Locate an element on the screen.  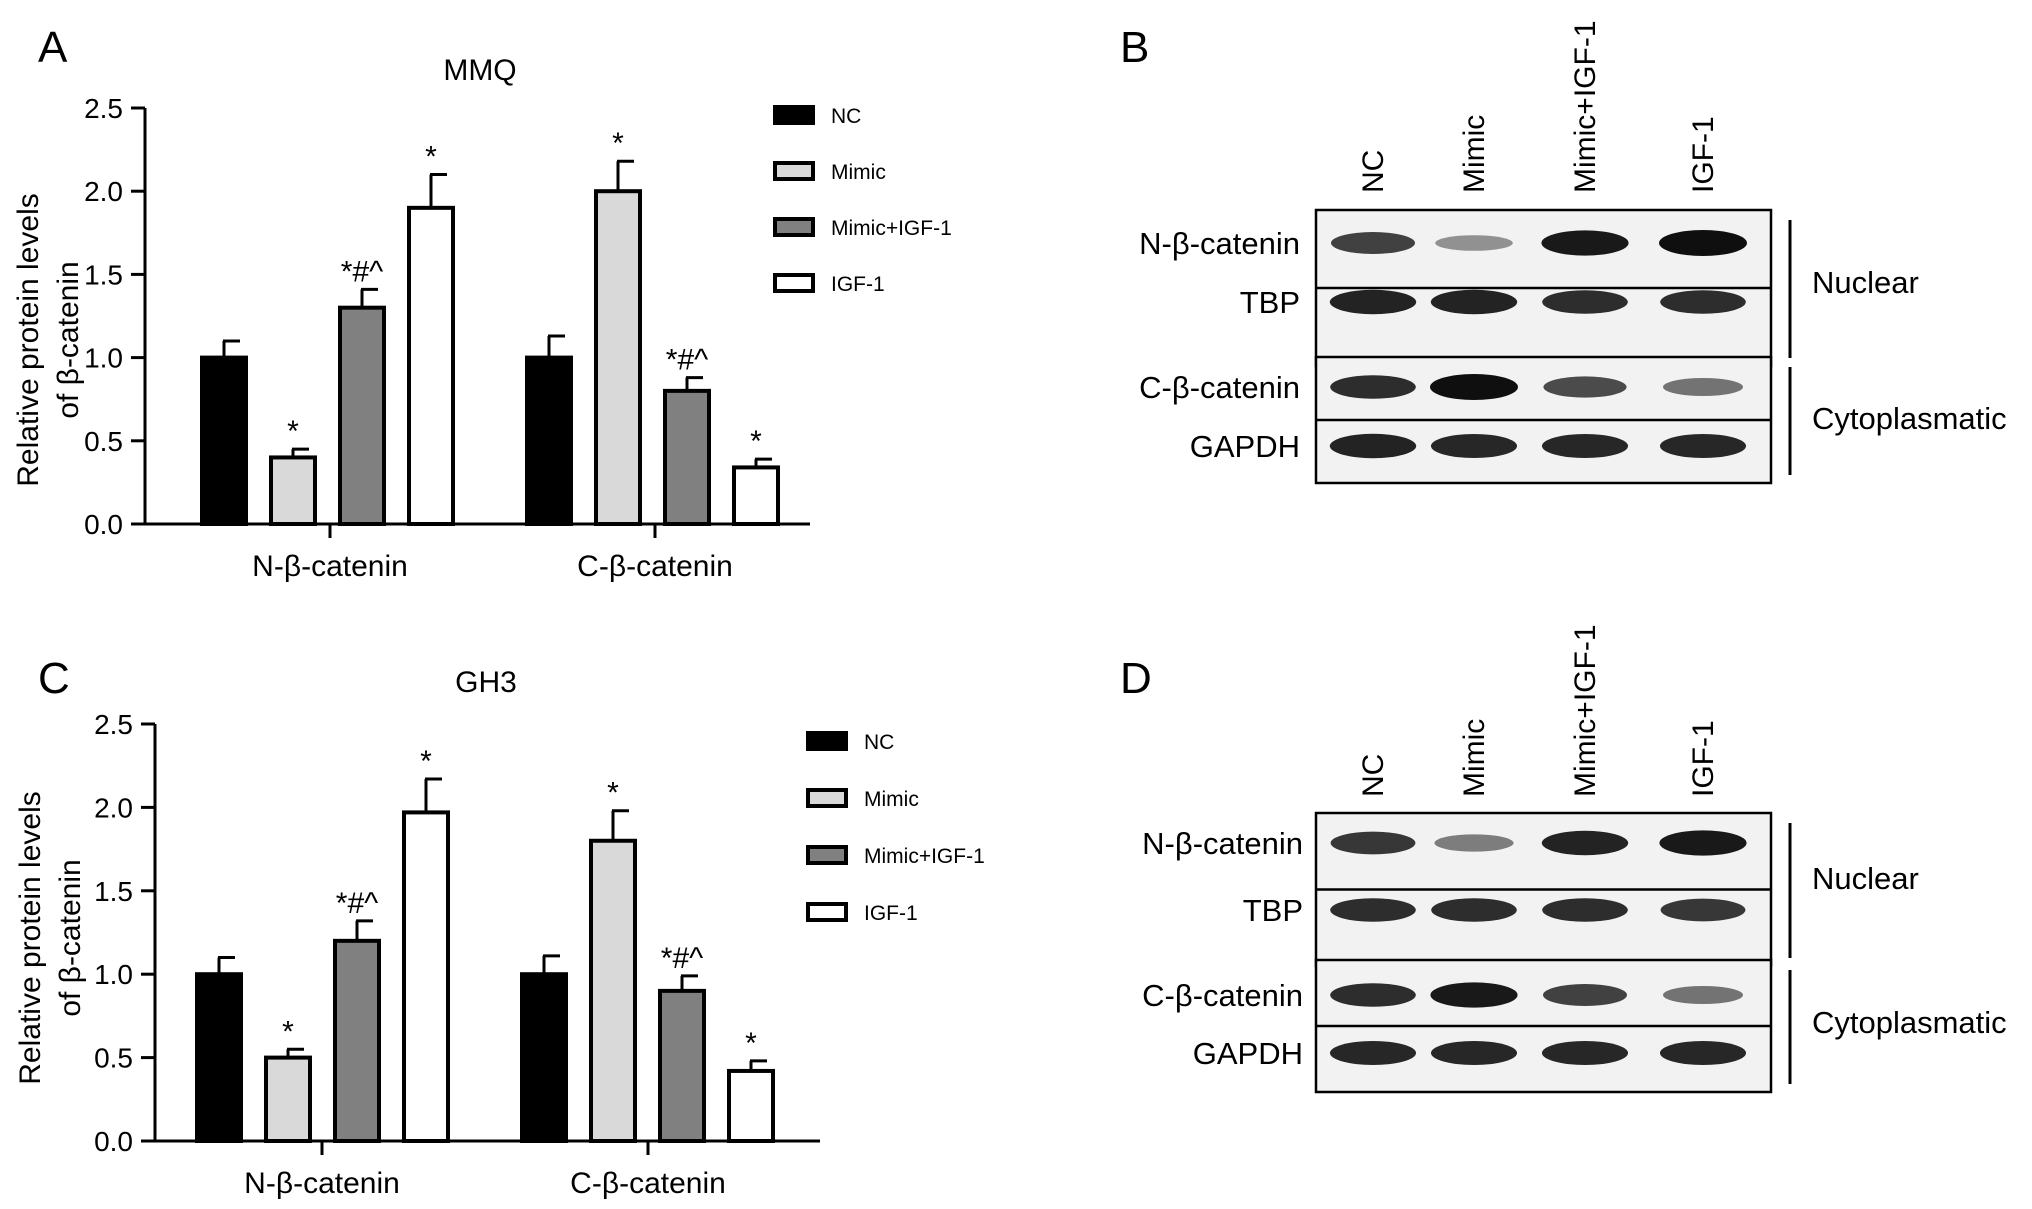
y-tick-label: 0.5 is located at coordinates (103, 441).